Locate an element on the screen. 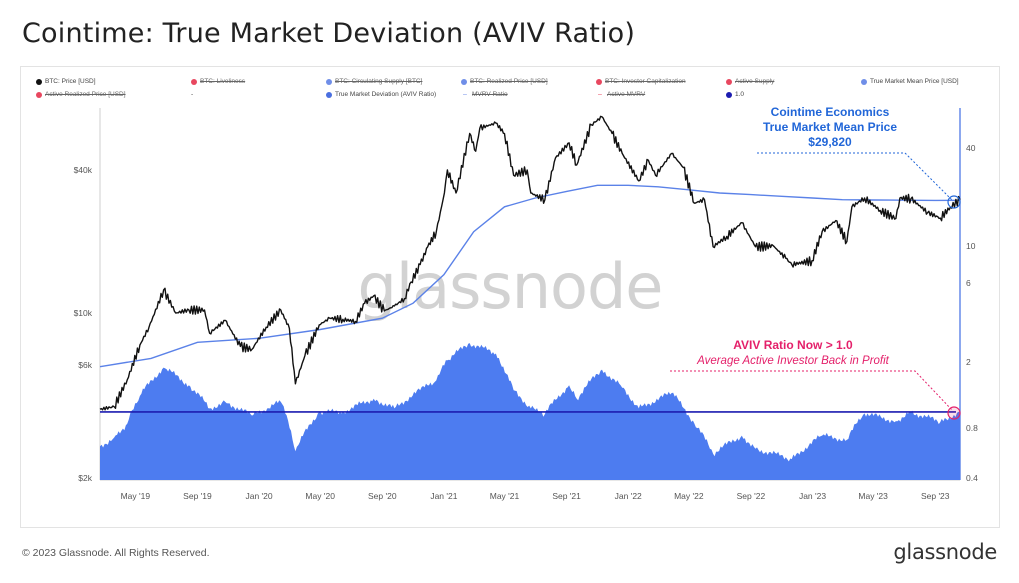  legend-item: 1.0 is located at coordinates (735, 94).